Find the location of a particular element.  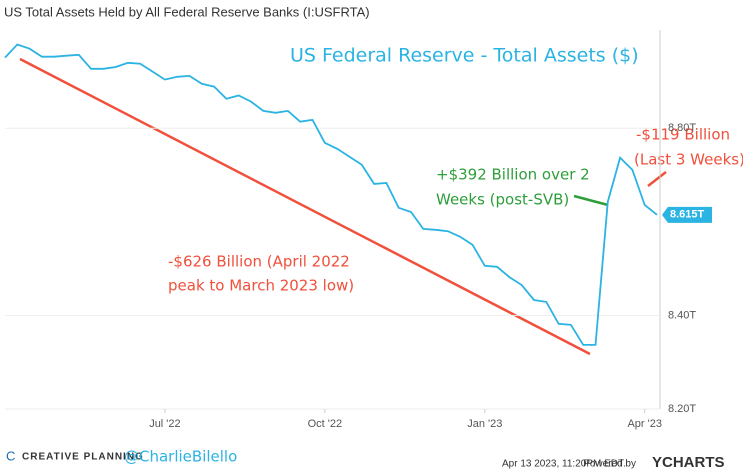

footer-timestamp: Apr 13 2023, 11:20PM EDT. is located at coordinates (564, 464).